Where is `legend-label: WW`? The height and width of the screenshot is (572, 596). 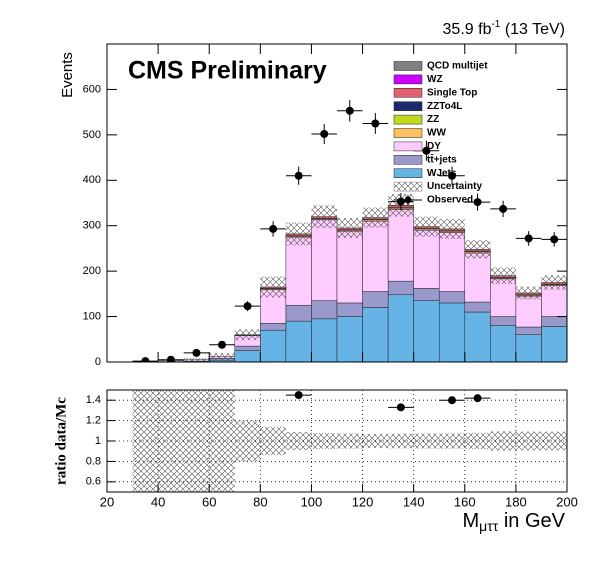
legend-label: WW is located at coordinates (436, 133).